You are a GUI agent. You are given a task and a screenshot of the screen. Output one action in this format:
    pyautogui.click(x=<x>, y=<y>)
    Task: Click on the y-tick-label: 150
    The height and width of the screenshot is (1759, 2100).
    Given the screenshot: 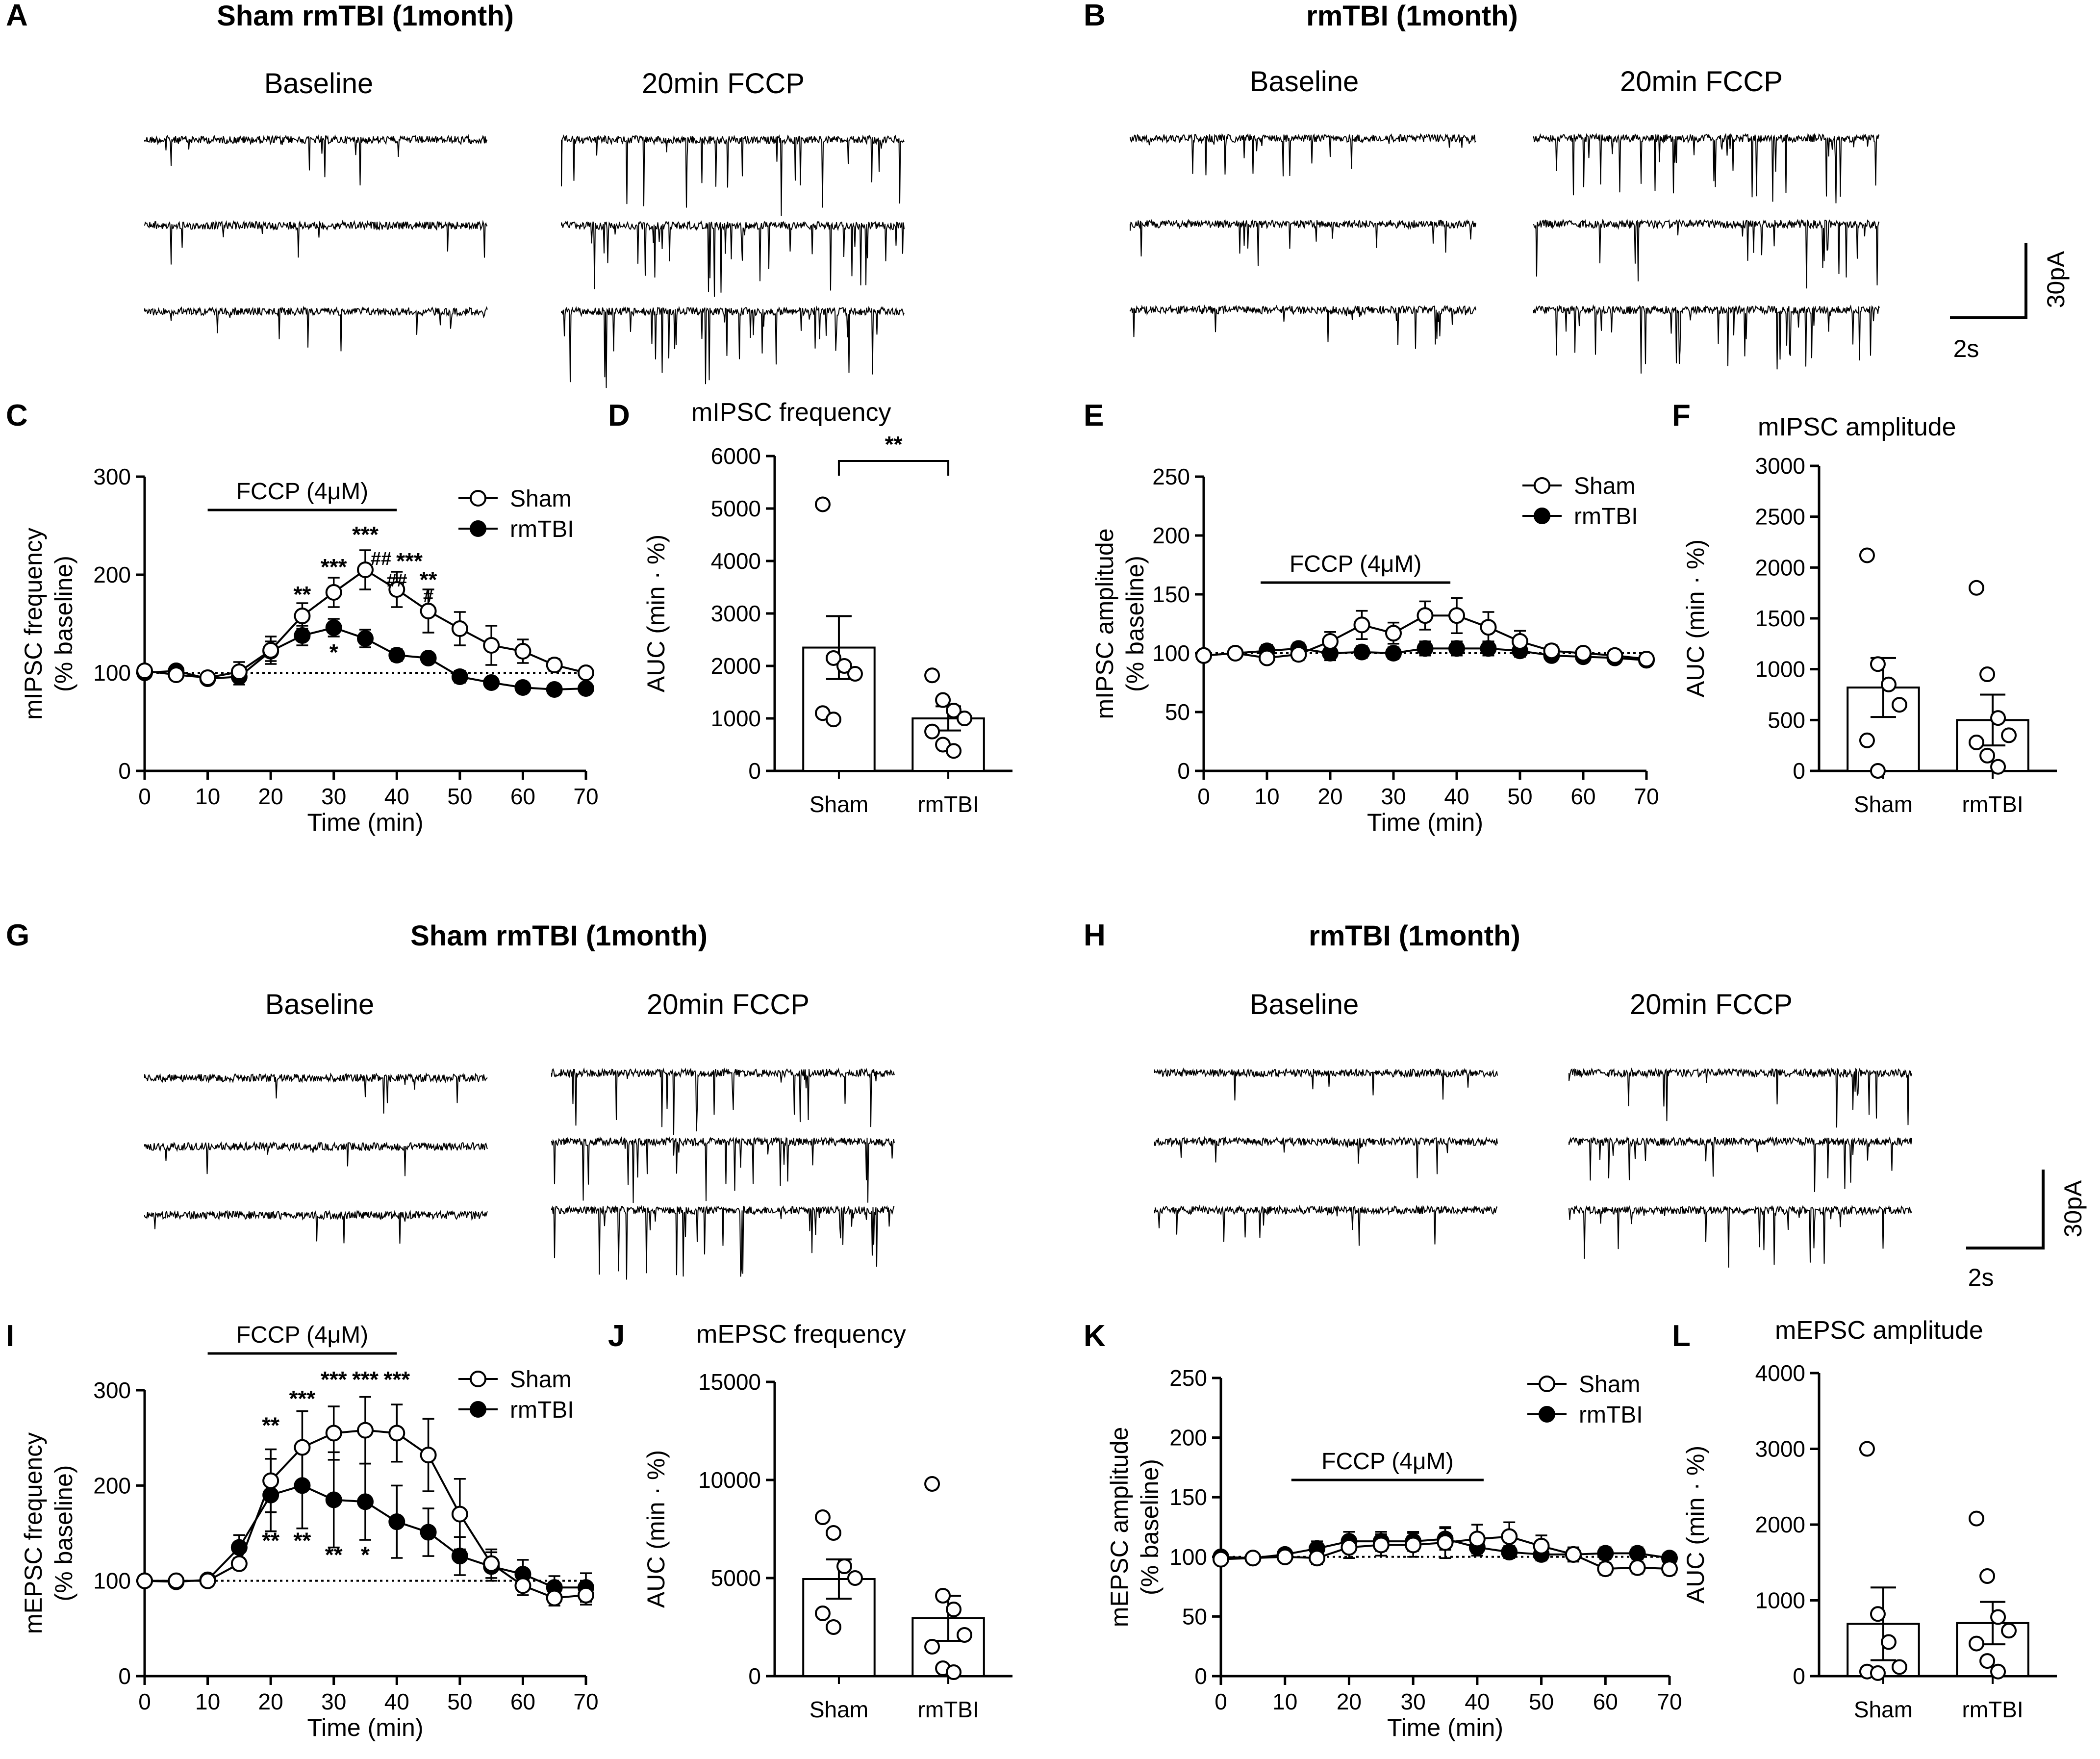 What is the action you would take?
    pyautogui.click(x=1188, y=1497)
    